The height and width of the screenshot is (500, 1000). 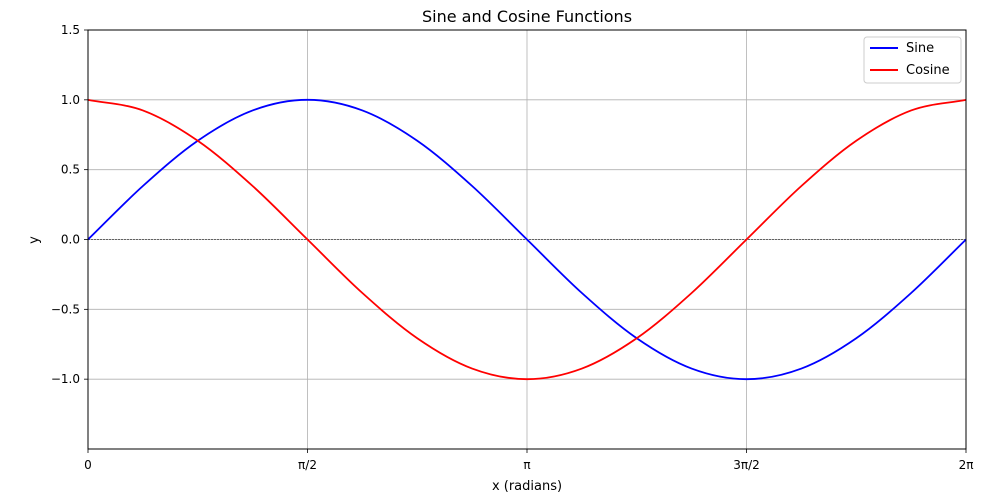 I want to click on legend: Sine Cosine, so click(x=912, y=60).